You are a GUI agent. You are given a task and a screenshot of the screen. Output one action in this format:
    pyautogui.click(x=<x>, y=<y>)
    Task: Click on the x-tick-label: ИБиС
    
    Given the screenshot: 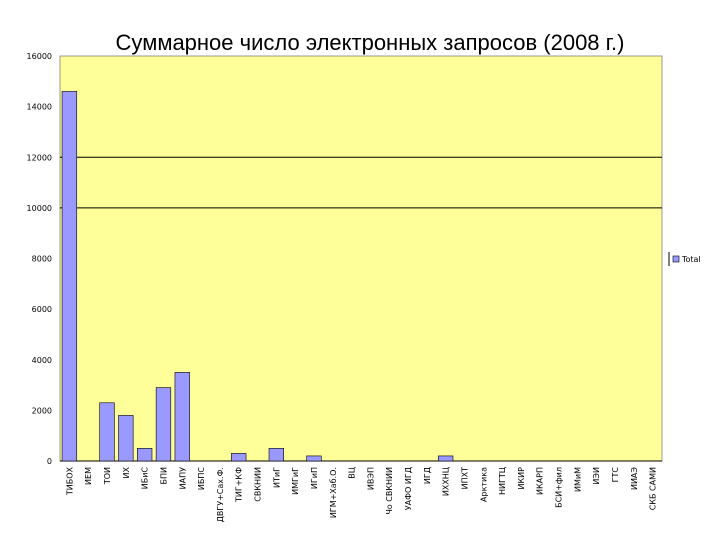 What is the action you would take?
    pyautogui.click(x=145, y=478)
    